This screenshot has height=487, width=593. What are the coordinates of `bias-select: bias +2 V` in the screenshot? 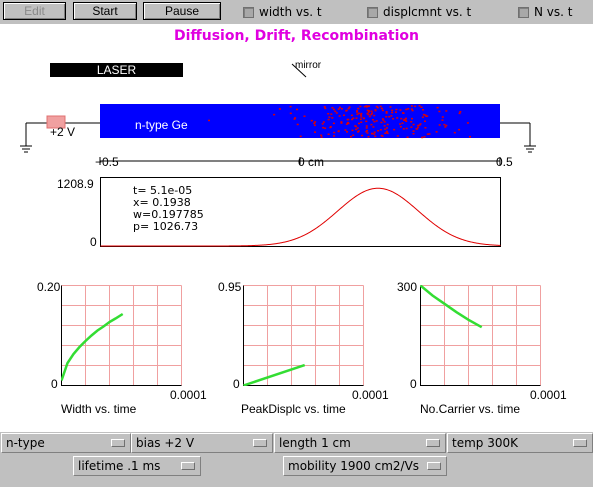 It's located at (202, 443).